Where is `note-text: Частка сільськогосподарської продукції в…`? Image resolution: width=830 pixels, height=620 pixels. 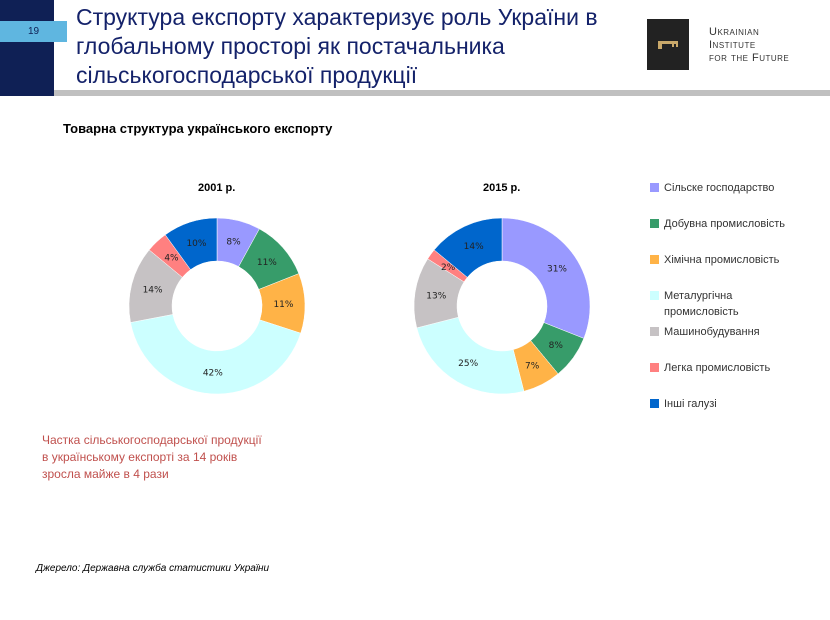
note-text: Частка сільськогосподарської продукції в… is located at coordinates (152, 457).